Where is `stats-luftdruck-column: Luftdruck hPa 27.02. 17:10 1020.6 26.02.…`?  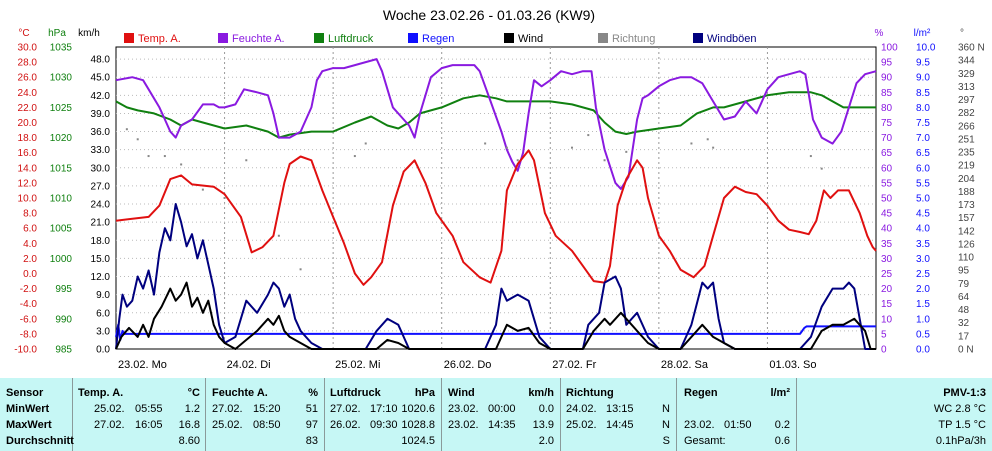
stats-luftdruck-column: Luftdruck hPa 27.02. 17:10 1020.6 26.02.… is located at coordinates (382, 414).